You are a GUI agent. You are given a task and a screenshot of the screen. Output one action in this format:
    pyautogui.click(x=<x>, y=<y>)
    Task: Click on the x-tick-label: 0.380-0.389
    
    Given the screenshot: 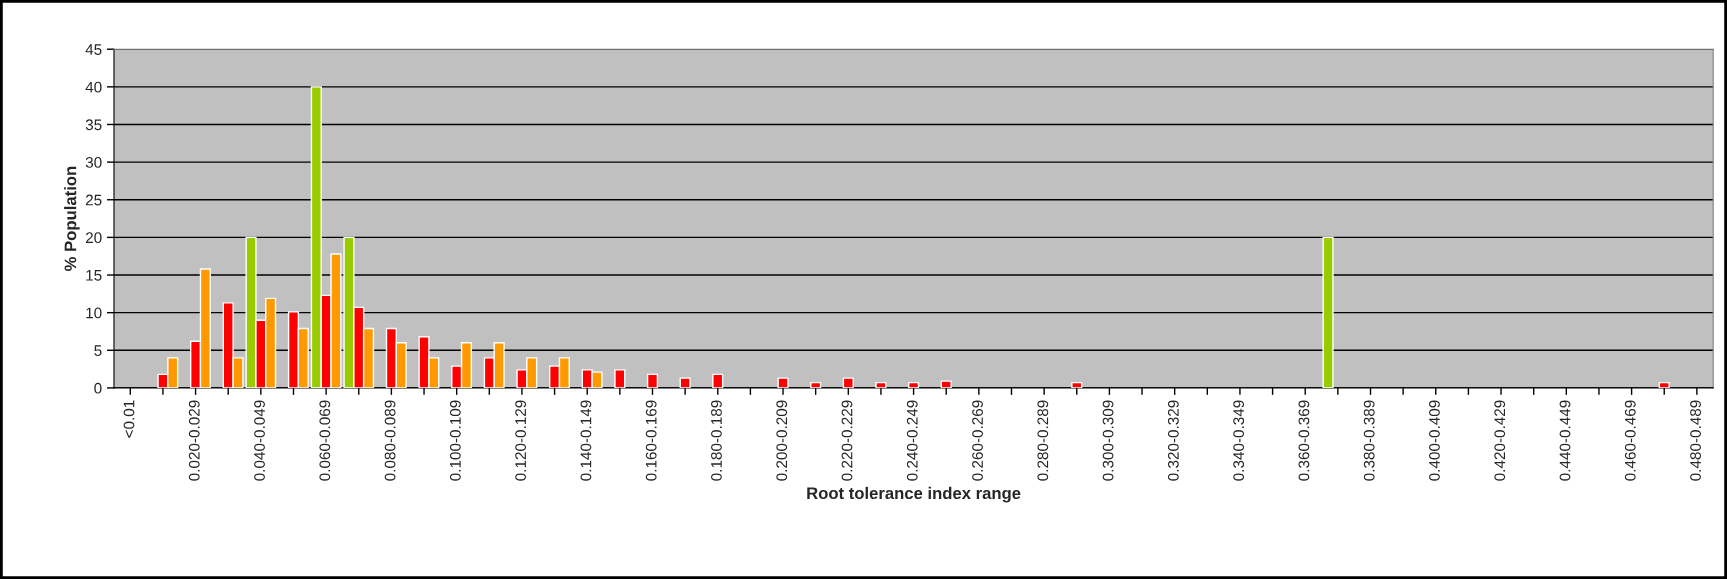 What is the action you would take?
    pyautogui.click(x=1369, y=440)
    